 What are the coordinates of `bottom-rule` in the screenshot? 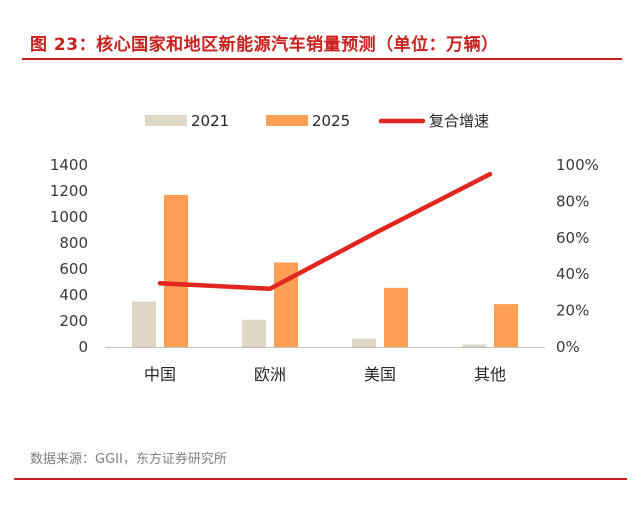 It's located at (320, 479).